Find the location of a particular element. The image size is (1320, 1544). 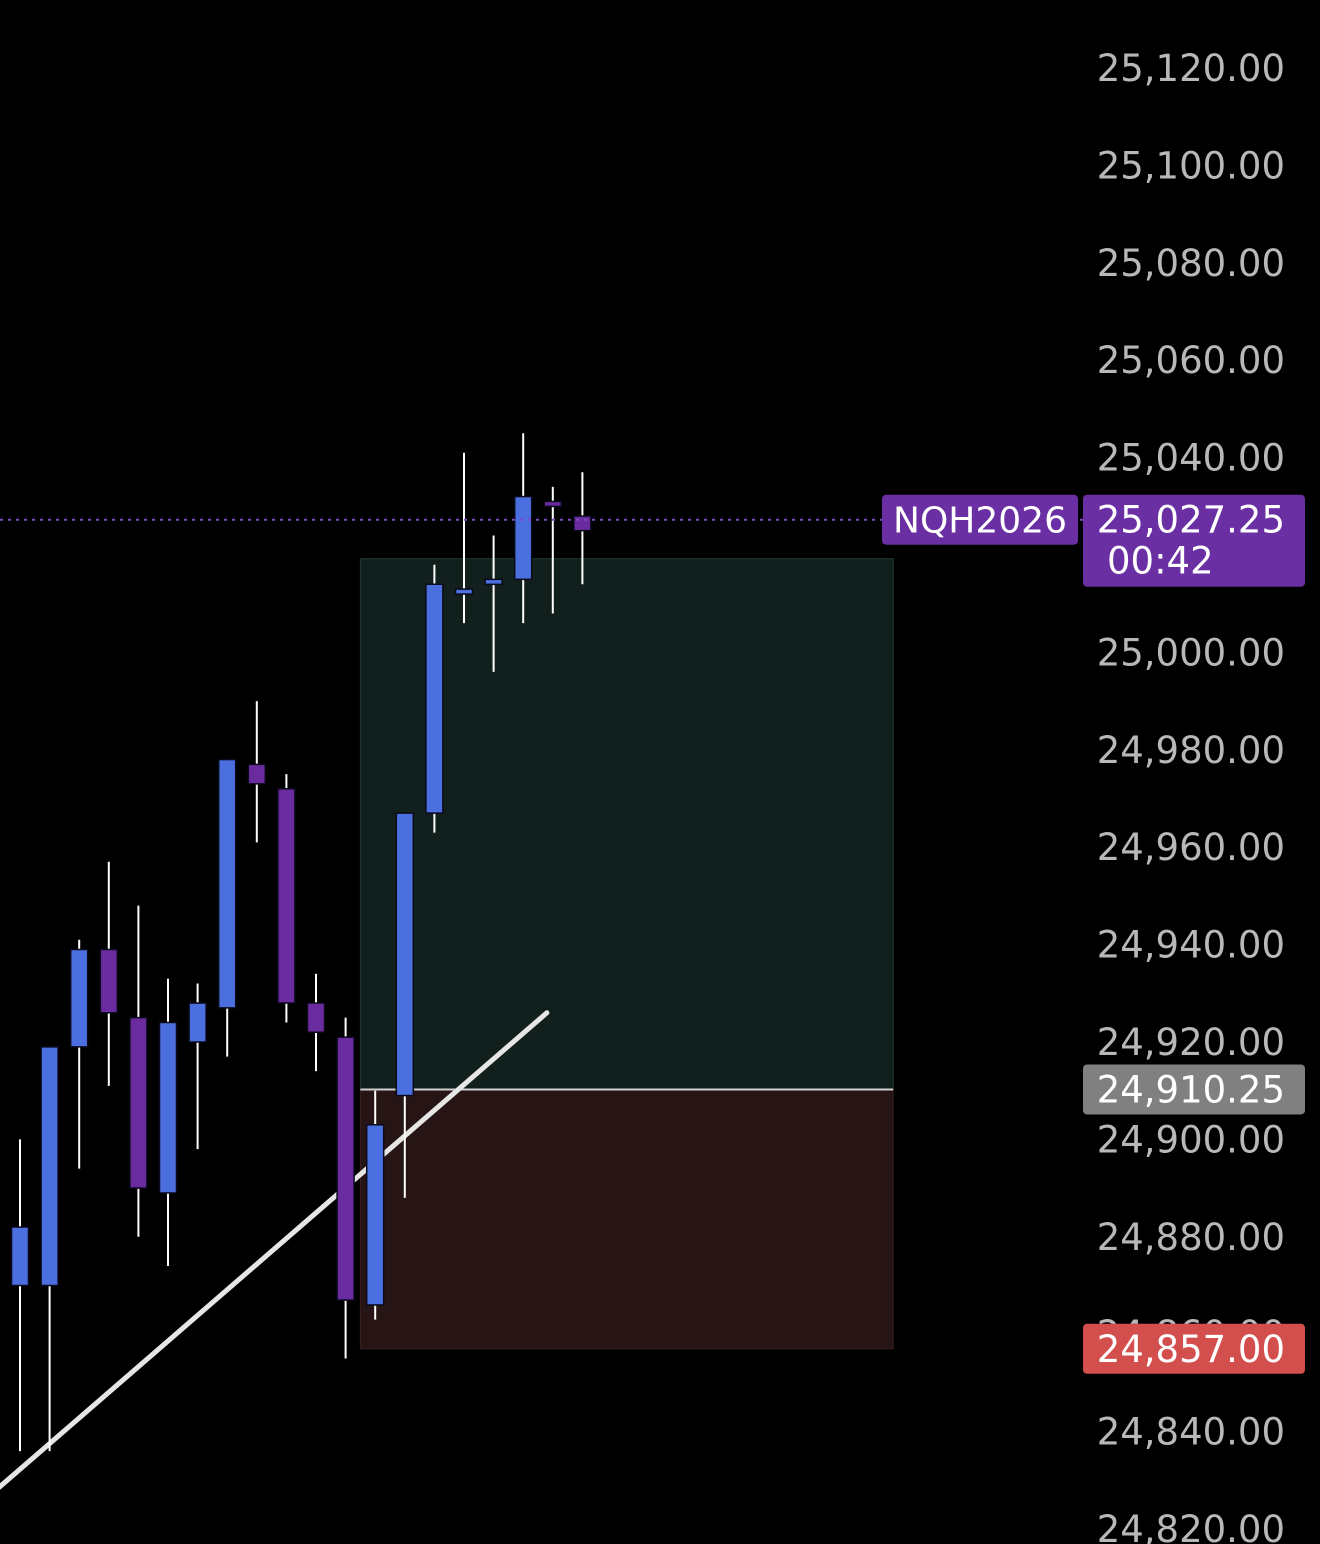

price-tick-label: 25,000.00 is located at coordinates (1191, 652).